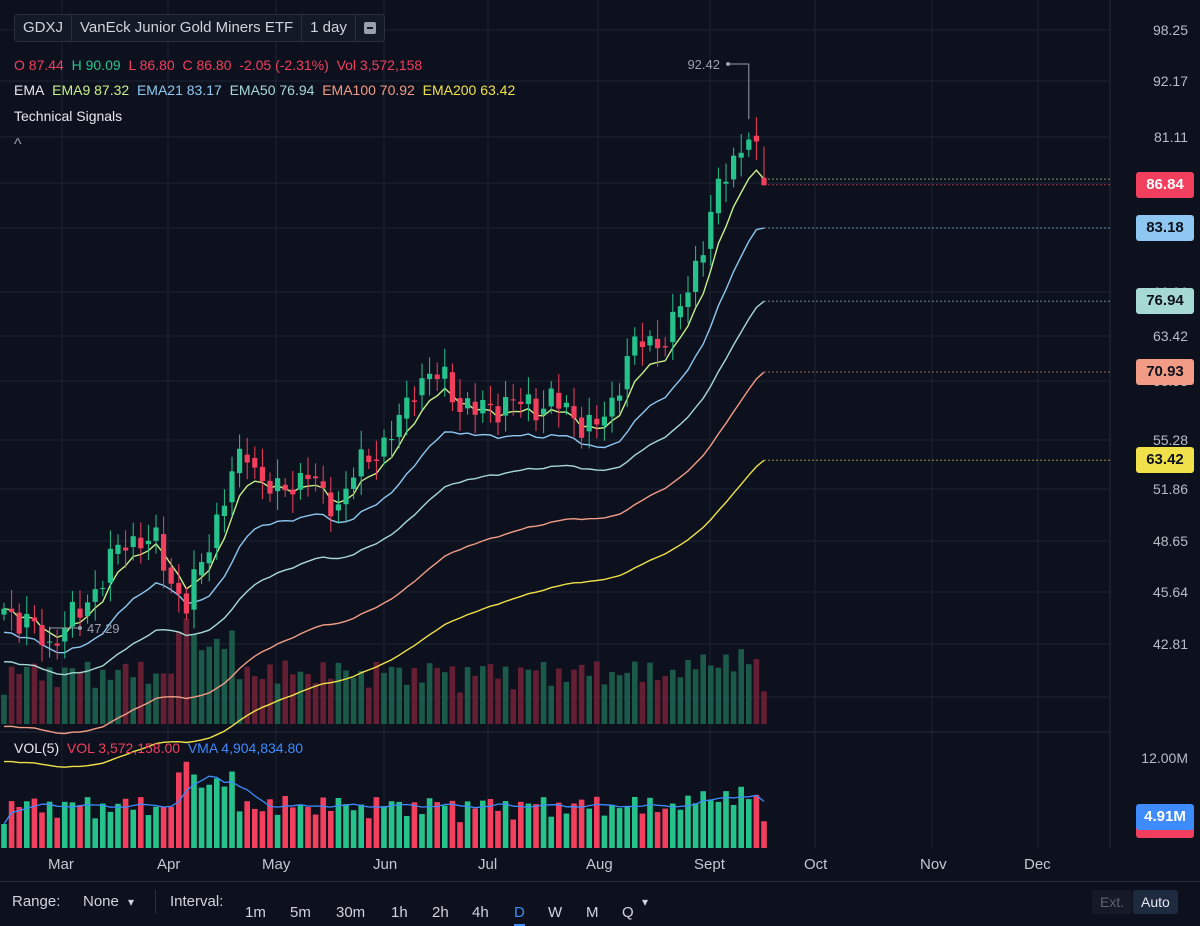 This screenshot has width=1200, height=926. I want to click on range-select: None, so click(101, 901).